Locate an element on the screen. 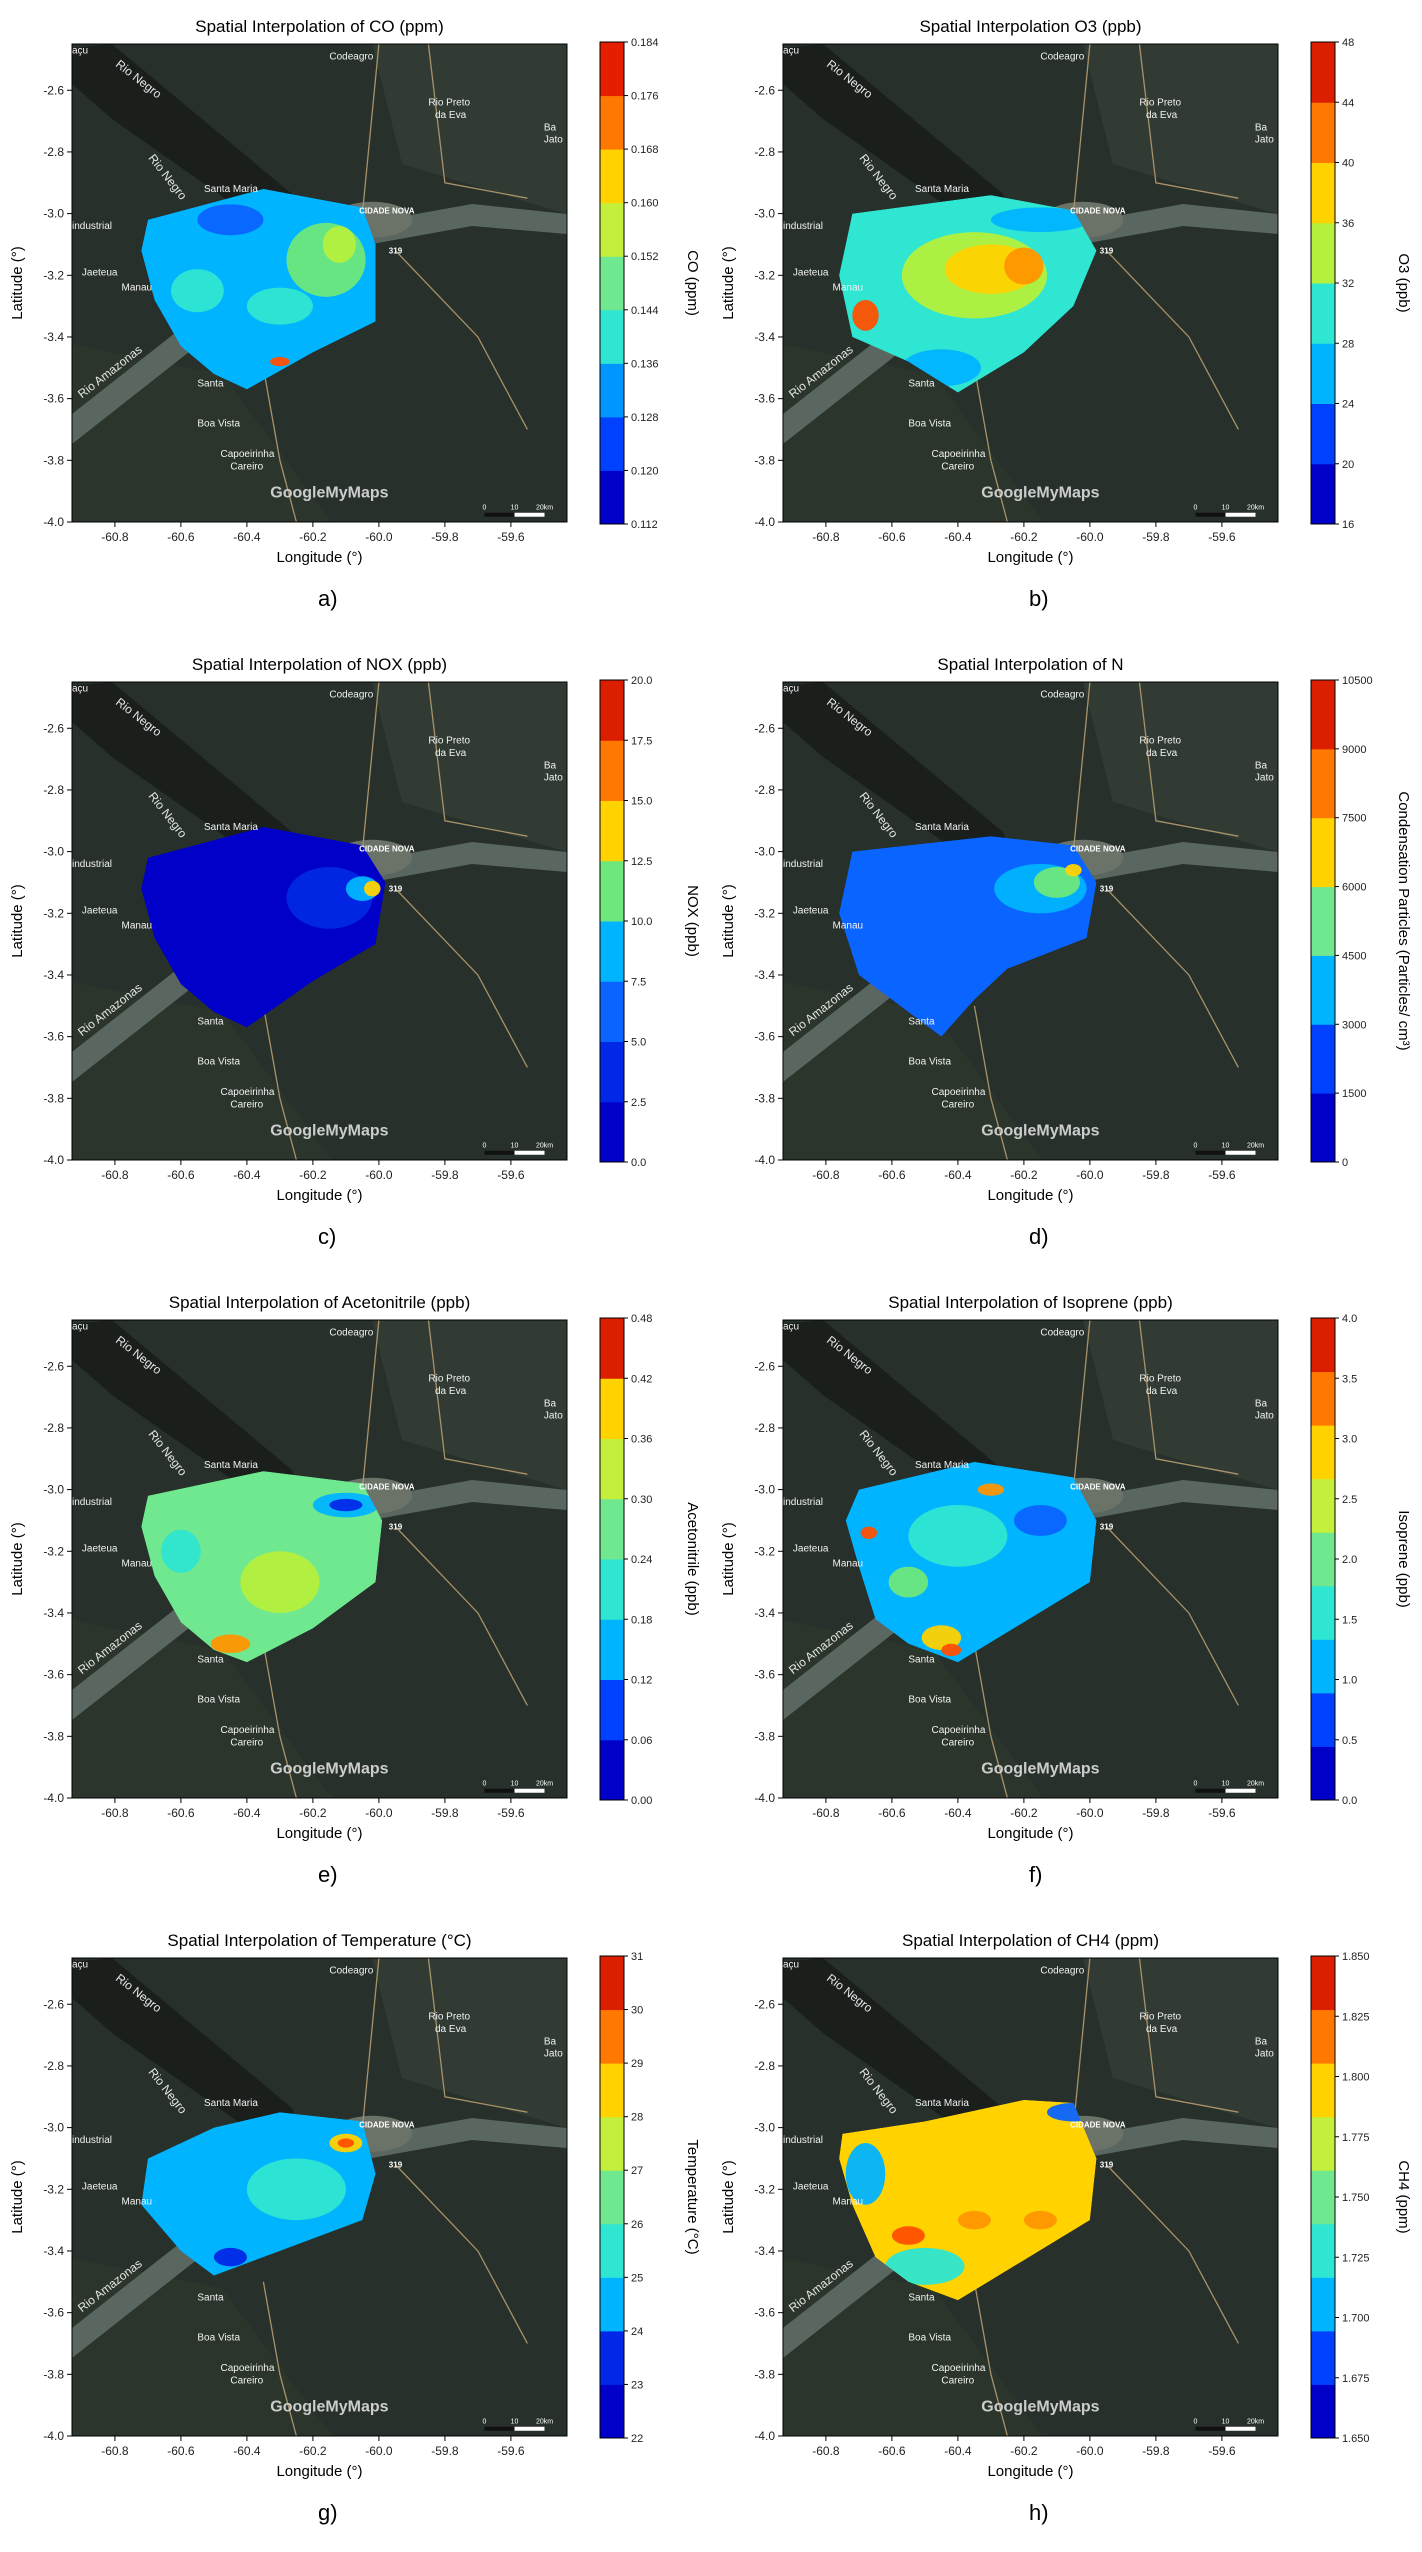  place-label-careiro: Careiro is located at coordinates (246, 1105).